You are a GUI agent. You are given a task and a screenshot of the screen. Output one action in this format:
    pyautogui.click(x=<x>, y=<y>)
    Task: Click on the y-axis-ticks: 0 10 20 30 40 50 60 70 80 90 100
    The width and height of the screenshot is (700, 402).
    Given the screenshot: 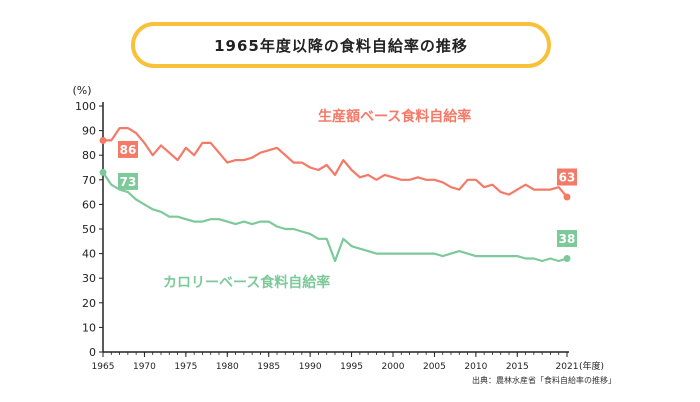 What is the action you would take?
    pyautogui.click(x=89, y=229)
    